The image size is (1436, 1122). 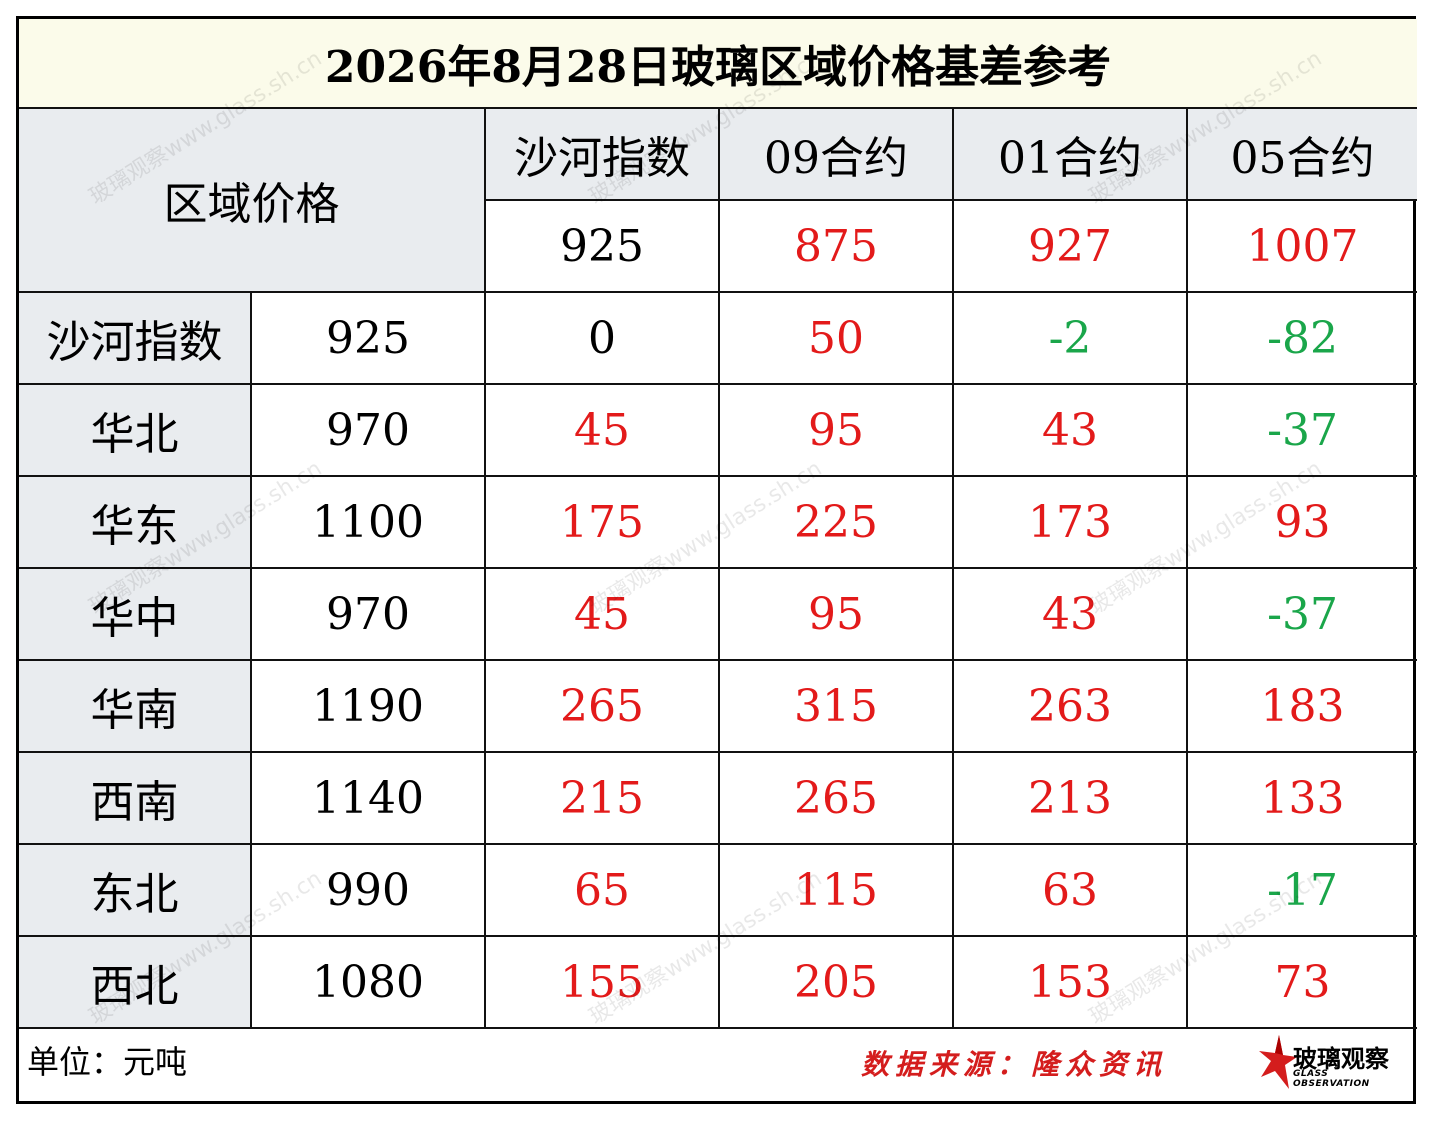 I want to click on region-price: 1080, so click(x=368, y=982).